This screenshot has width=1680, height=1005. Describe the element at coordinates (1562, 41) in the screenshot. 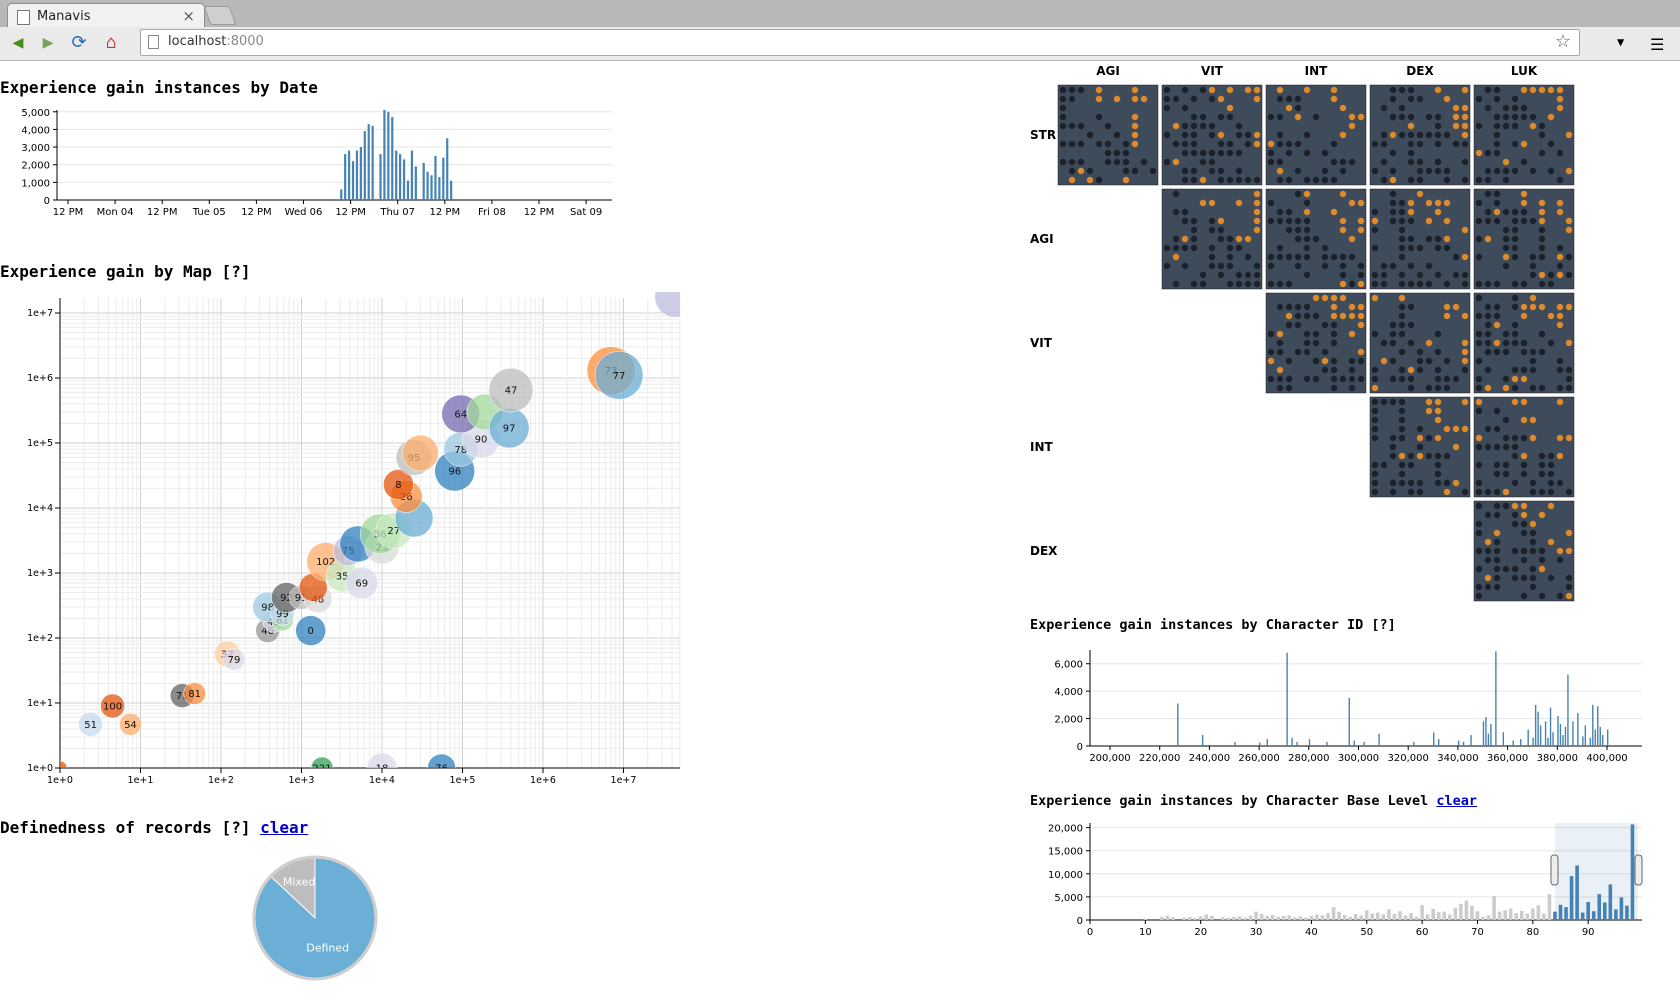

I see `bookmark-star-icon: ☆` at that location.